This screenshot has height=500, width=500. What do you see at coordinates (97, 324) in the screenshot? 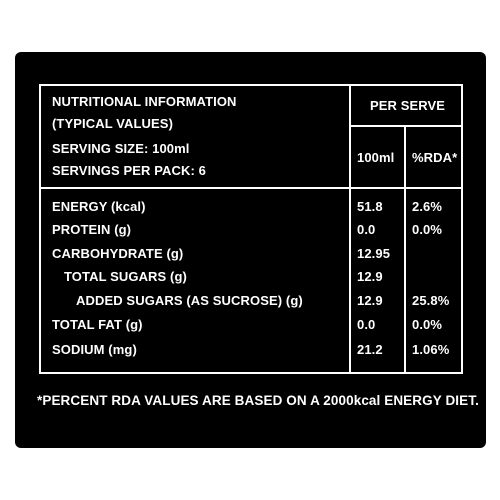
I see `row-label-total-fat: TOTAL FAT (g)` at bounding box center [97, 324].